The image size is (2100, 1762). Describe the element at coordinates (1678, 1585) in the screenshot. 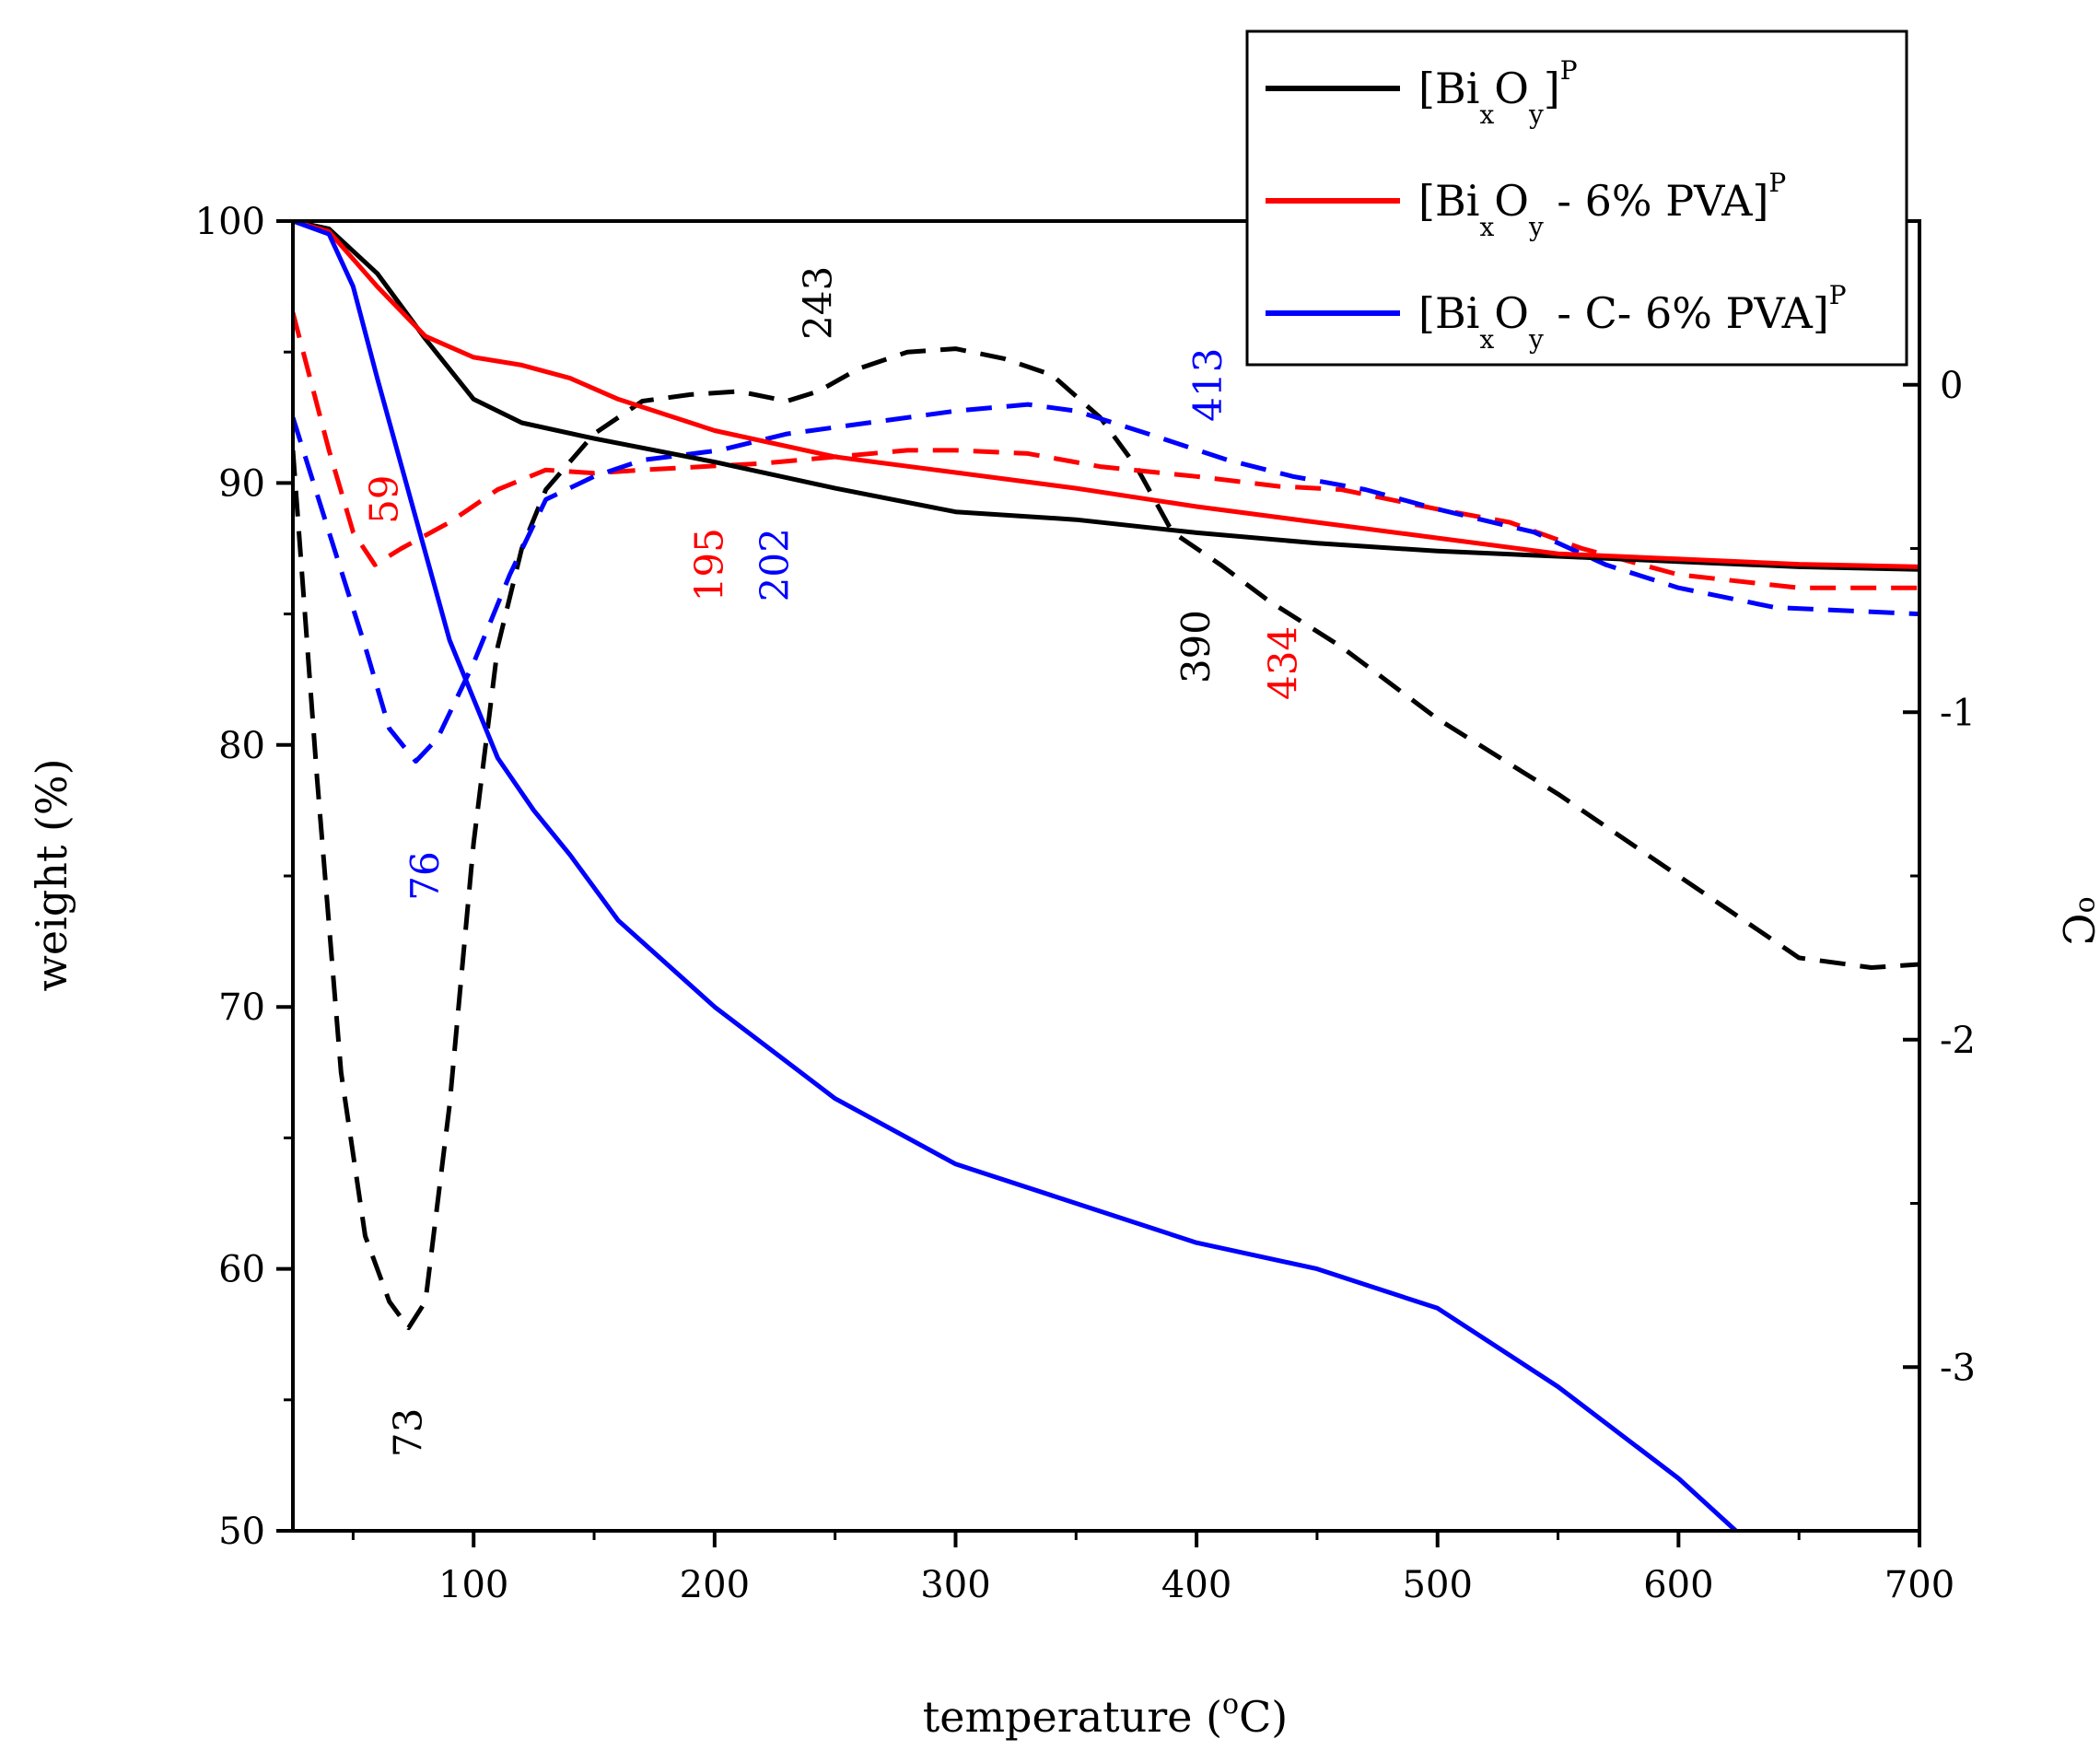

I see `x-tick-label: 600` at that location.